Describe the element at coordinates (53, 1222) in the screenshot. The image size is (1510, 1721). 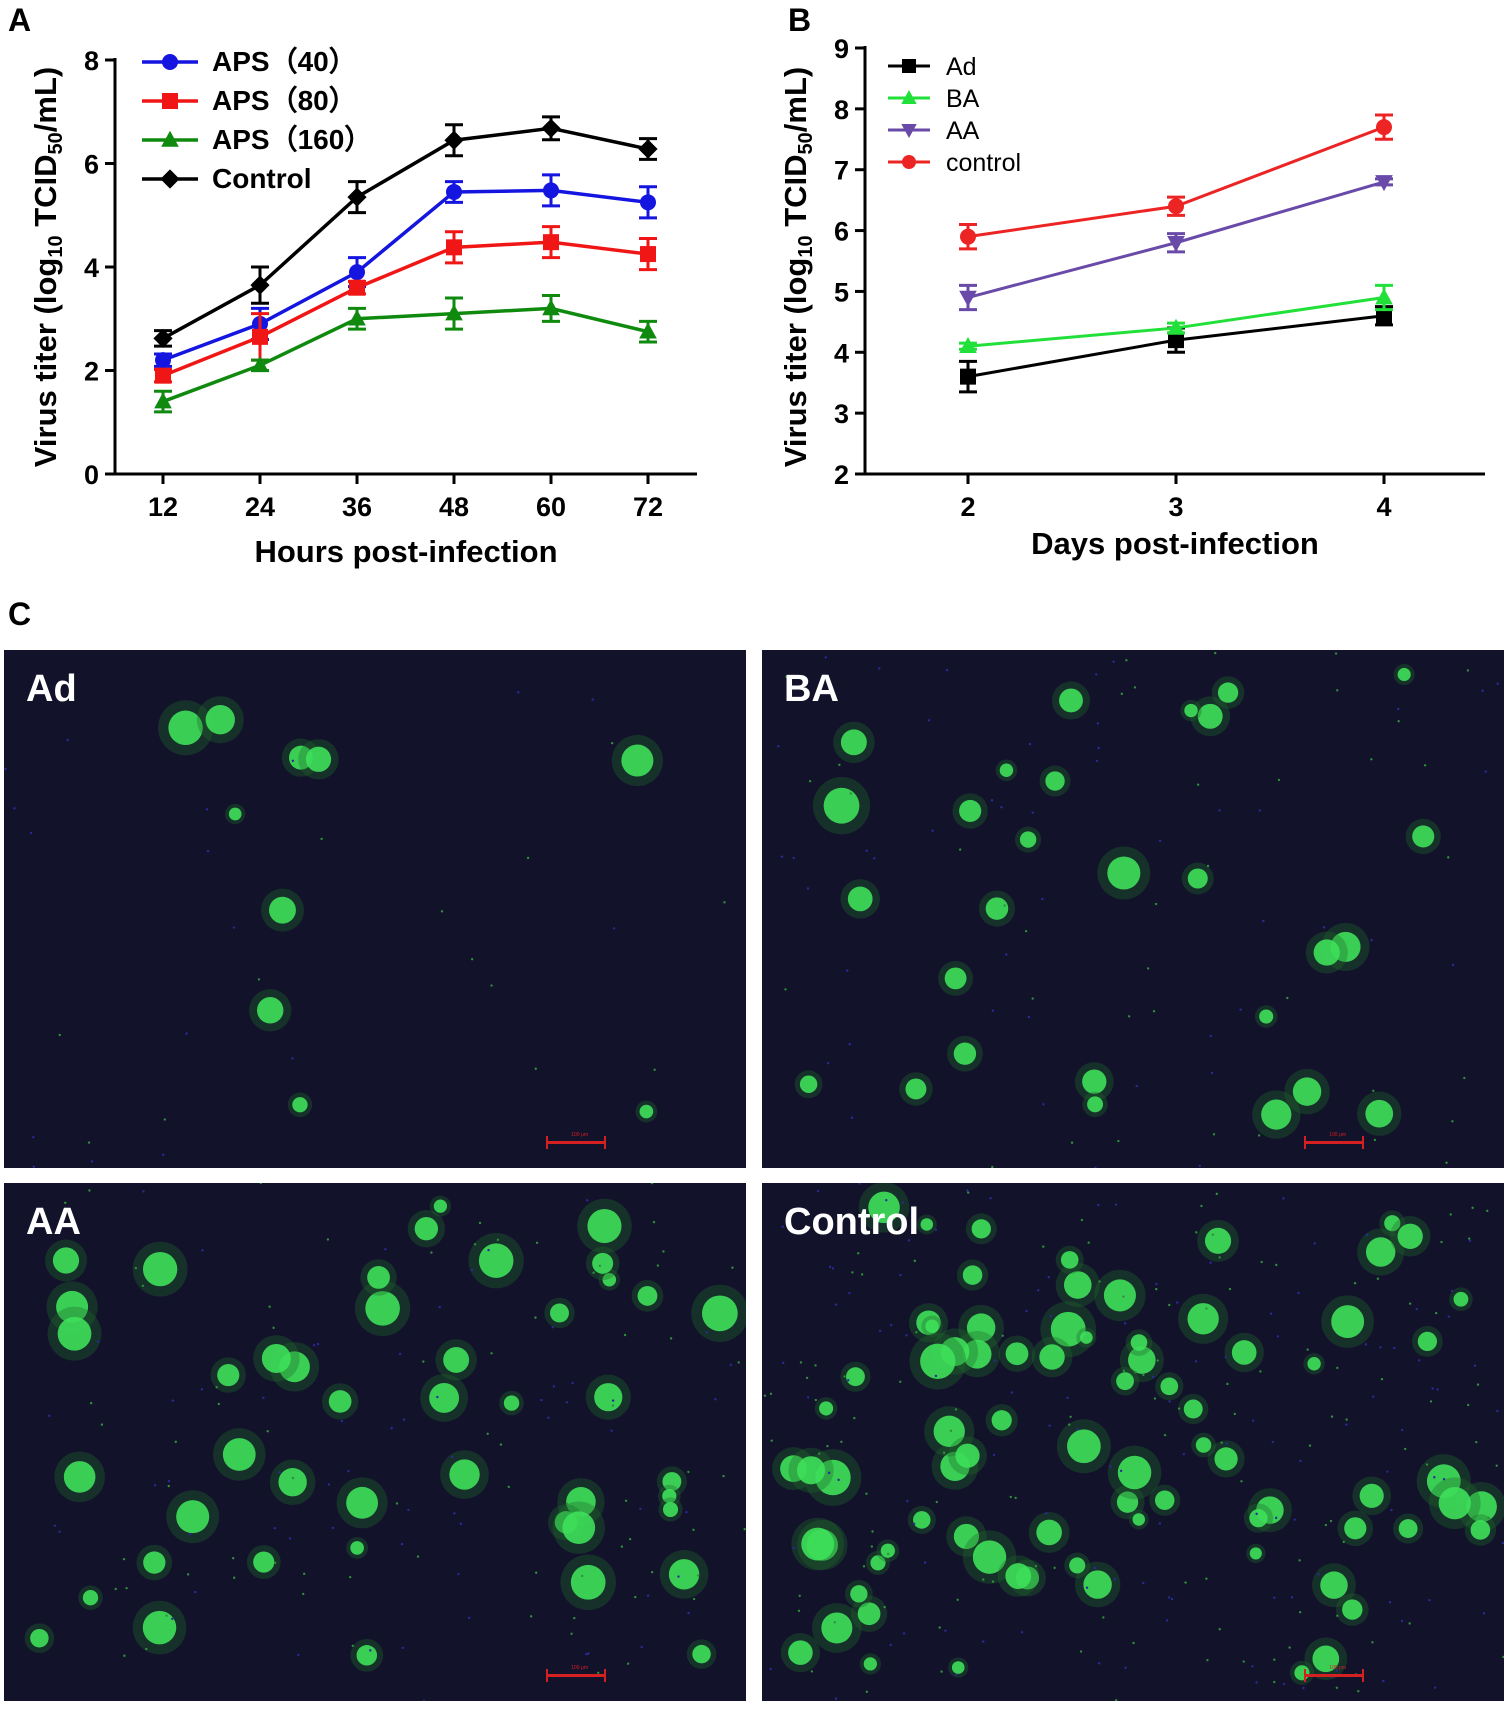
I see `micrograph-label: AA` at that location.